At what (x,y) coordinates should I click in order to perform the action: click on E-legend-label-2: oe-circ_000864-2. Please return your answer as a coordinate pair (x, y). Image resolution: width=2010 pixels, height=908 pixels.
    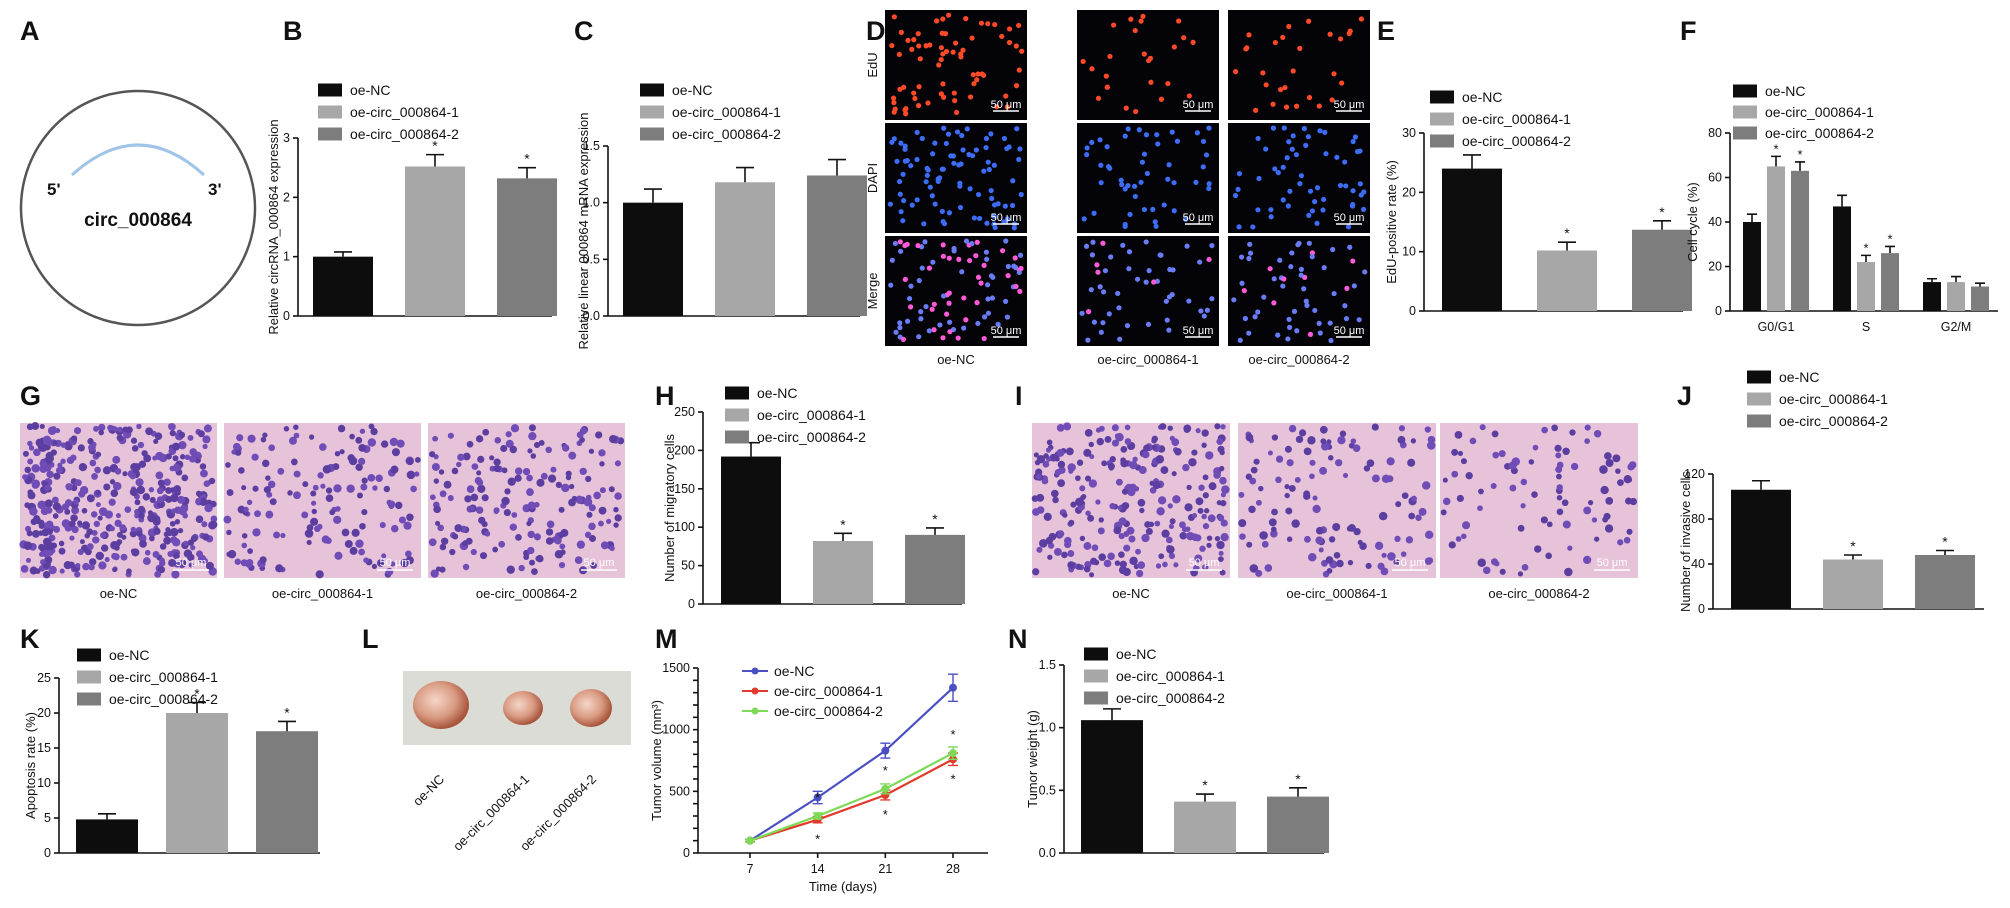
    Looking at the image, I should click on (1516, 141).